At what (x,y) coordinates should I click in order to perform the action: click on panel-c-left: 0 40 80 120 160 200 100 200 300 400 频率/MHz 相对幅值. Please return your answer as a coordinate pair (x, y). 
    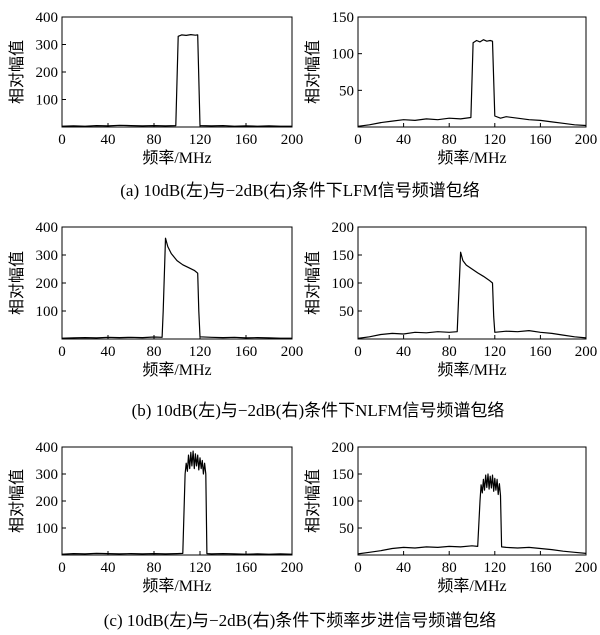
    Looking at the image, I should click on (155, 517).